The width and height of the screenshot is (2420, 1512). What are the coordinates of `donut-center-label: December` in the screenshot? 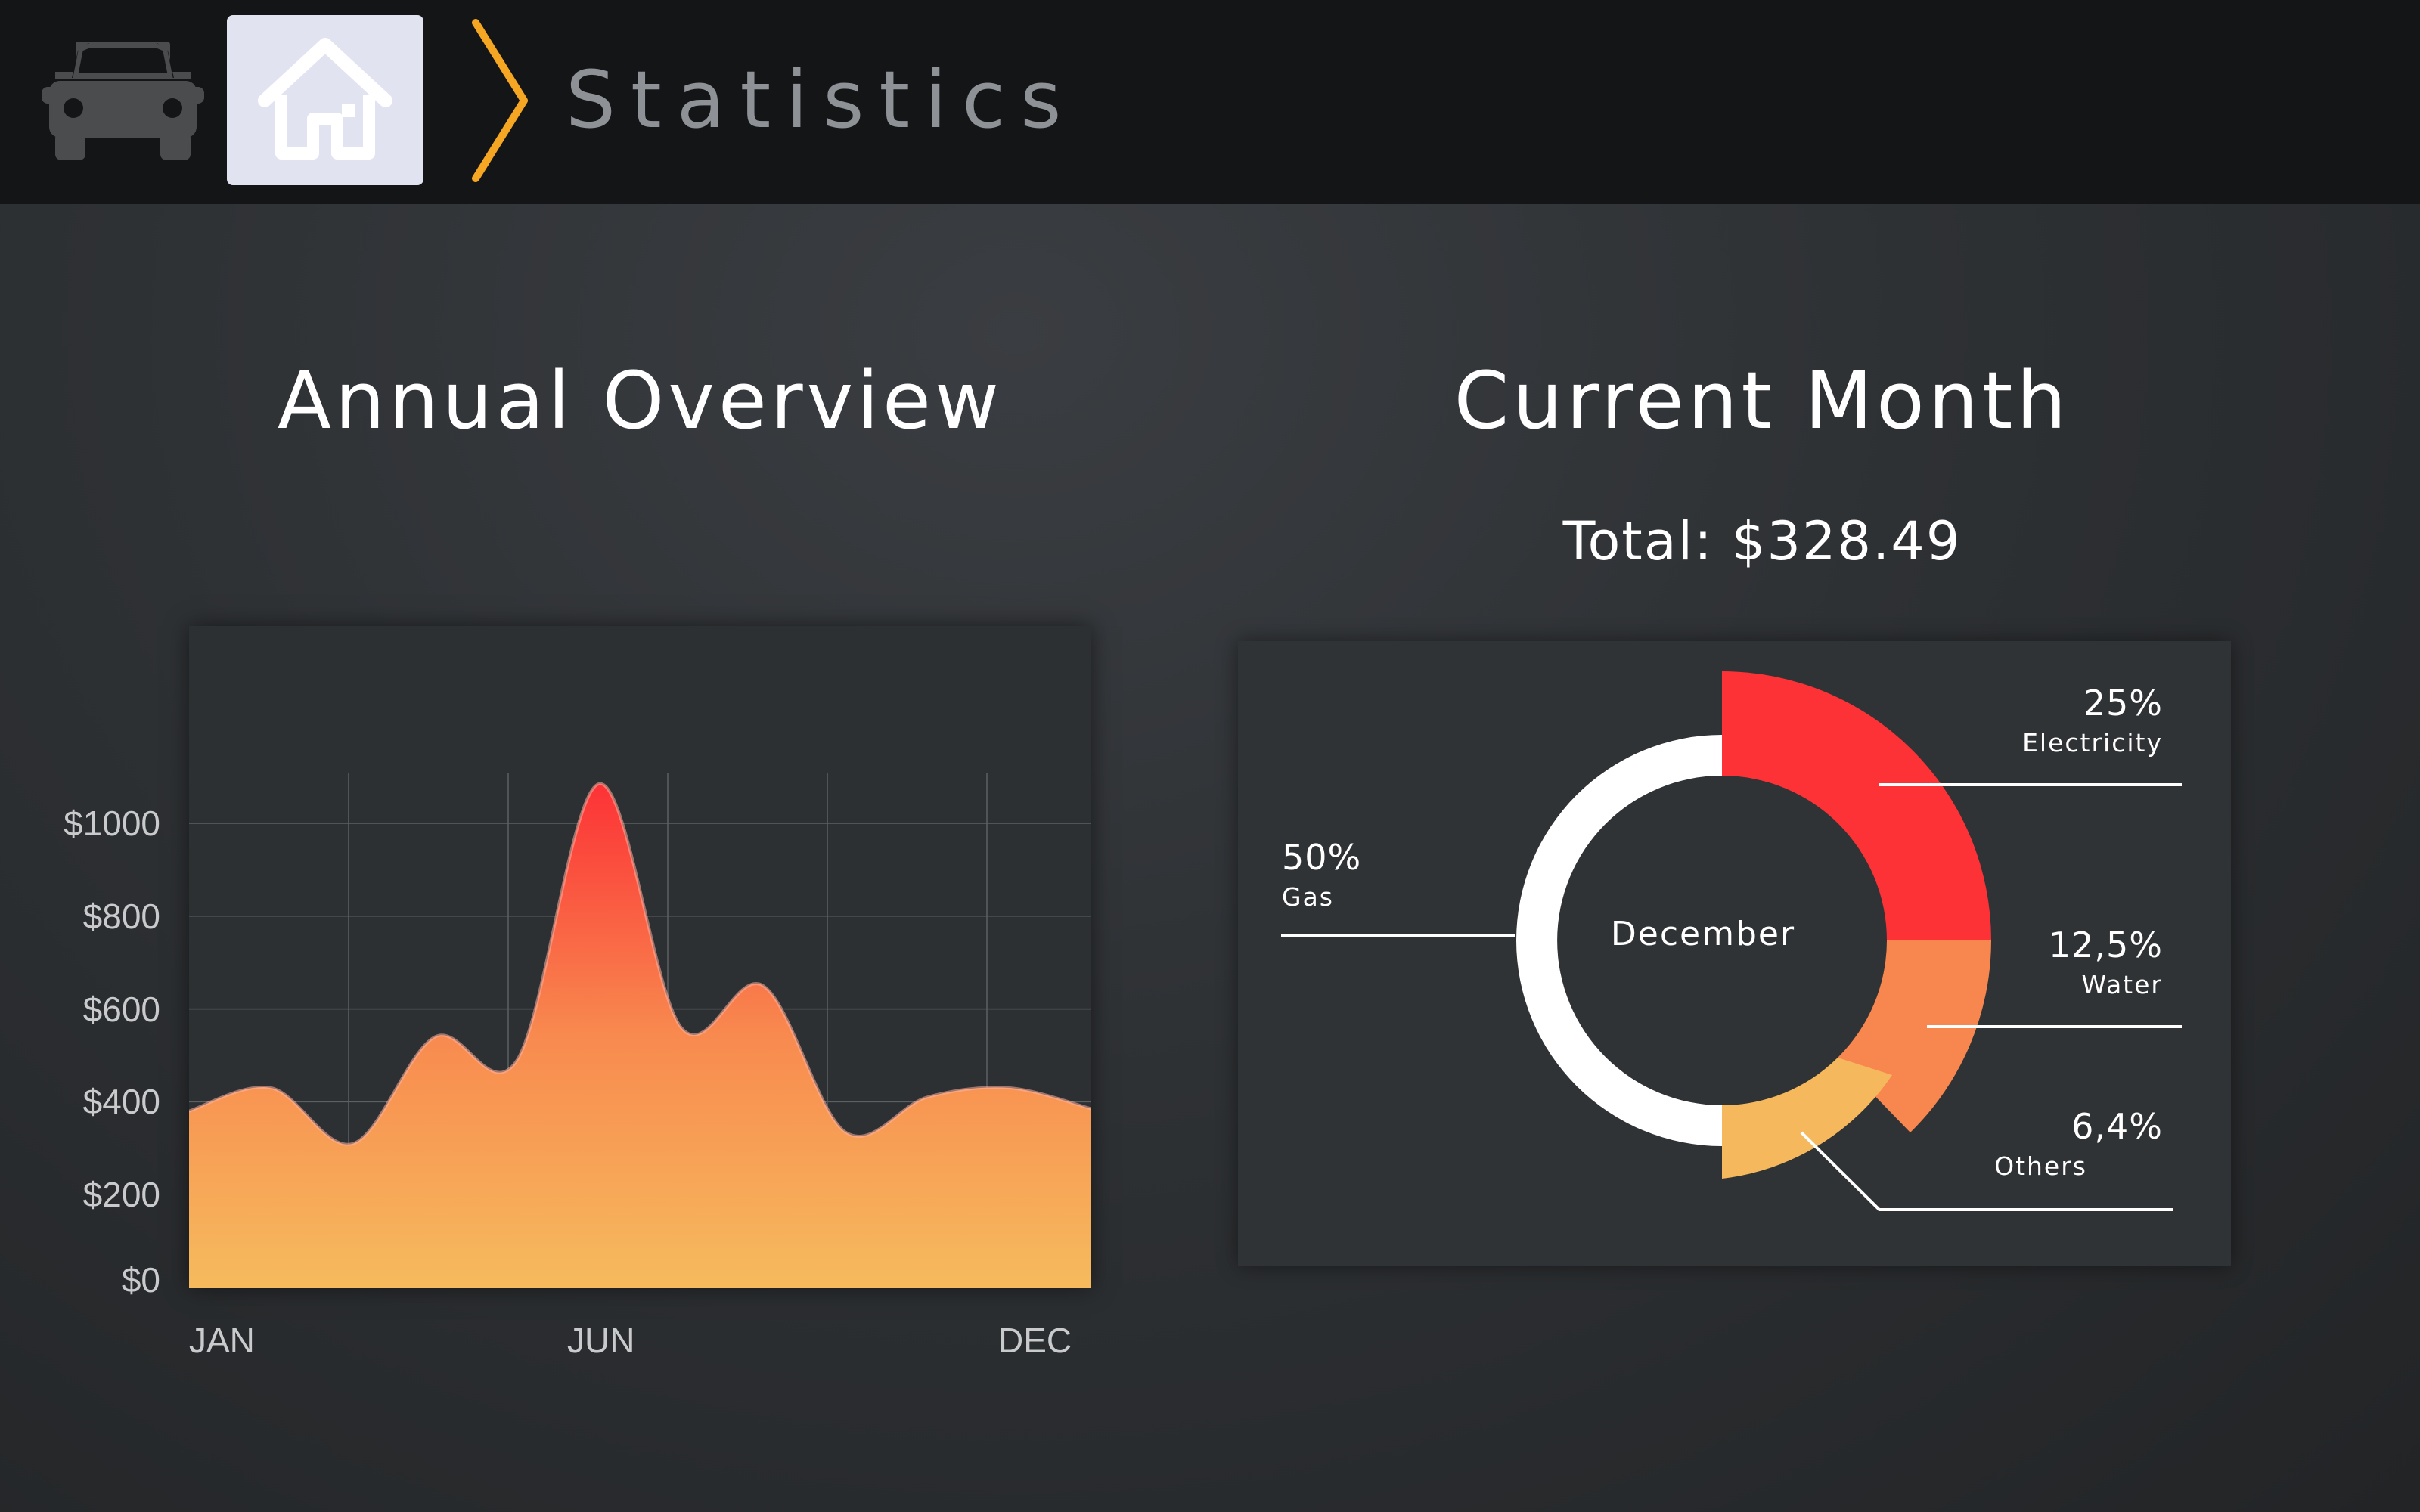 It's located at (1703, 934).